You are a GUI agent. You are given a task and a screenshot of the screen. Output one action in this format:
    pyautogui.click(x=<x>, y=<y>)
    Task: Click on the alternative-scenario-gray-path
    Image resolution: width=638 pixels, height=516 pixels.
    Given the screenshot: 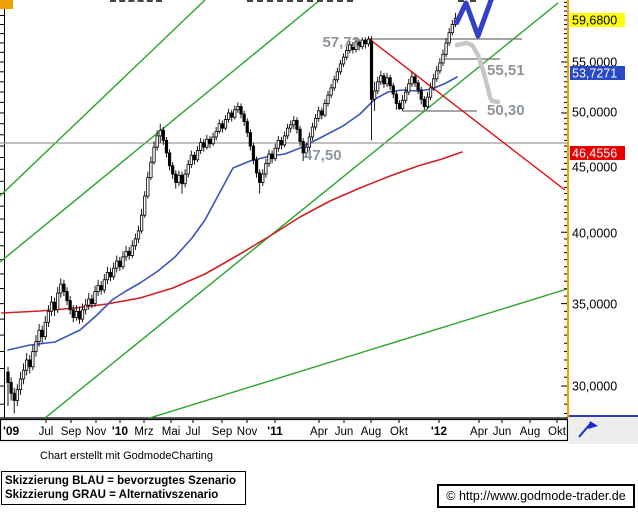 What is the action you would take?
    pyautogui.click(x=477, y=72)
    